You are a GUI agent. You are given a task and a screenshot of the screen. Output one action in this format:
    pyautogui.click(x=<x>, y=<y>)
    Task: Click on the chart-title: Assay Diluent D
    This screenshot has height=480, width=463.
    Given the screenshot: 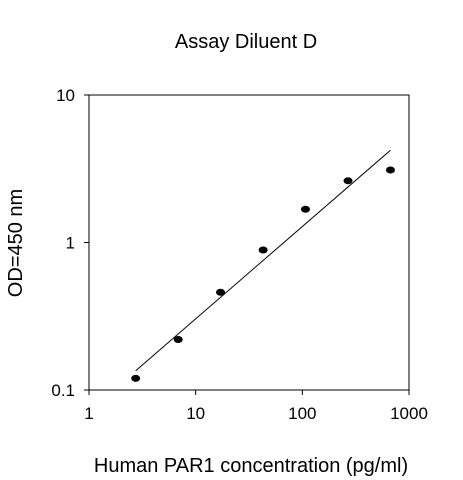 What is the action you would take?
    pyautogui.click(x=246, y=42)
    